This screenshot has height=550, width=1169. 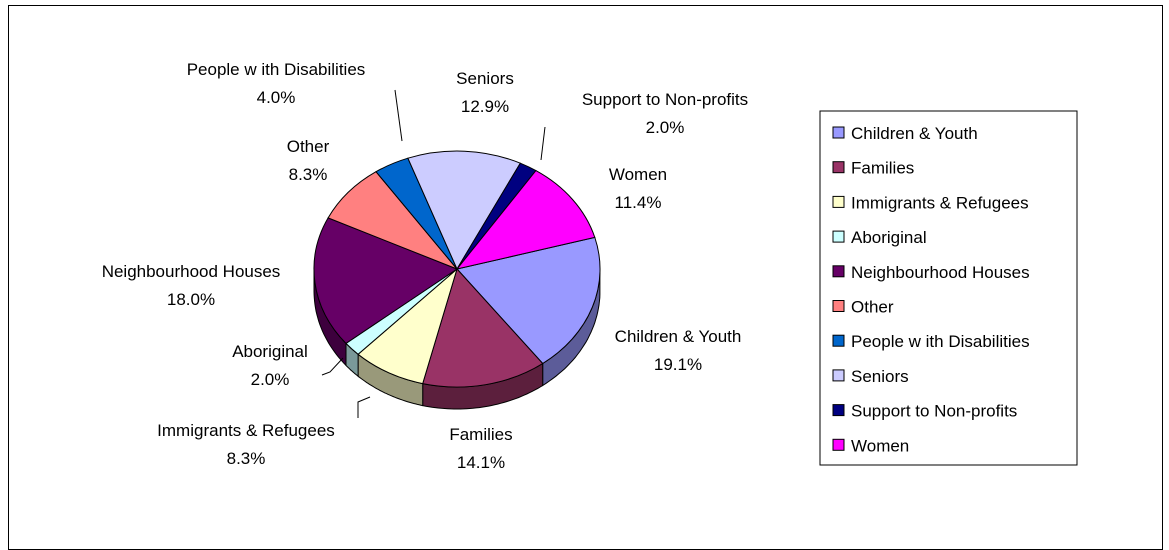 What do you see at coordinates (880, 376) in the screenshot?
I see `legend-label: Seniors` at bounding box center [880, 376].